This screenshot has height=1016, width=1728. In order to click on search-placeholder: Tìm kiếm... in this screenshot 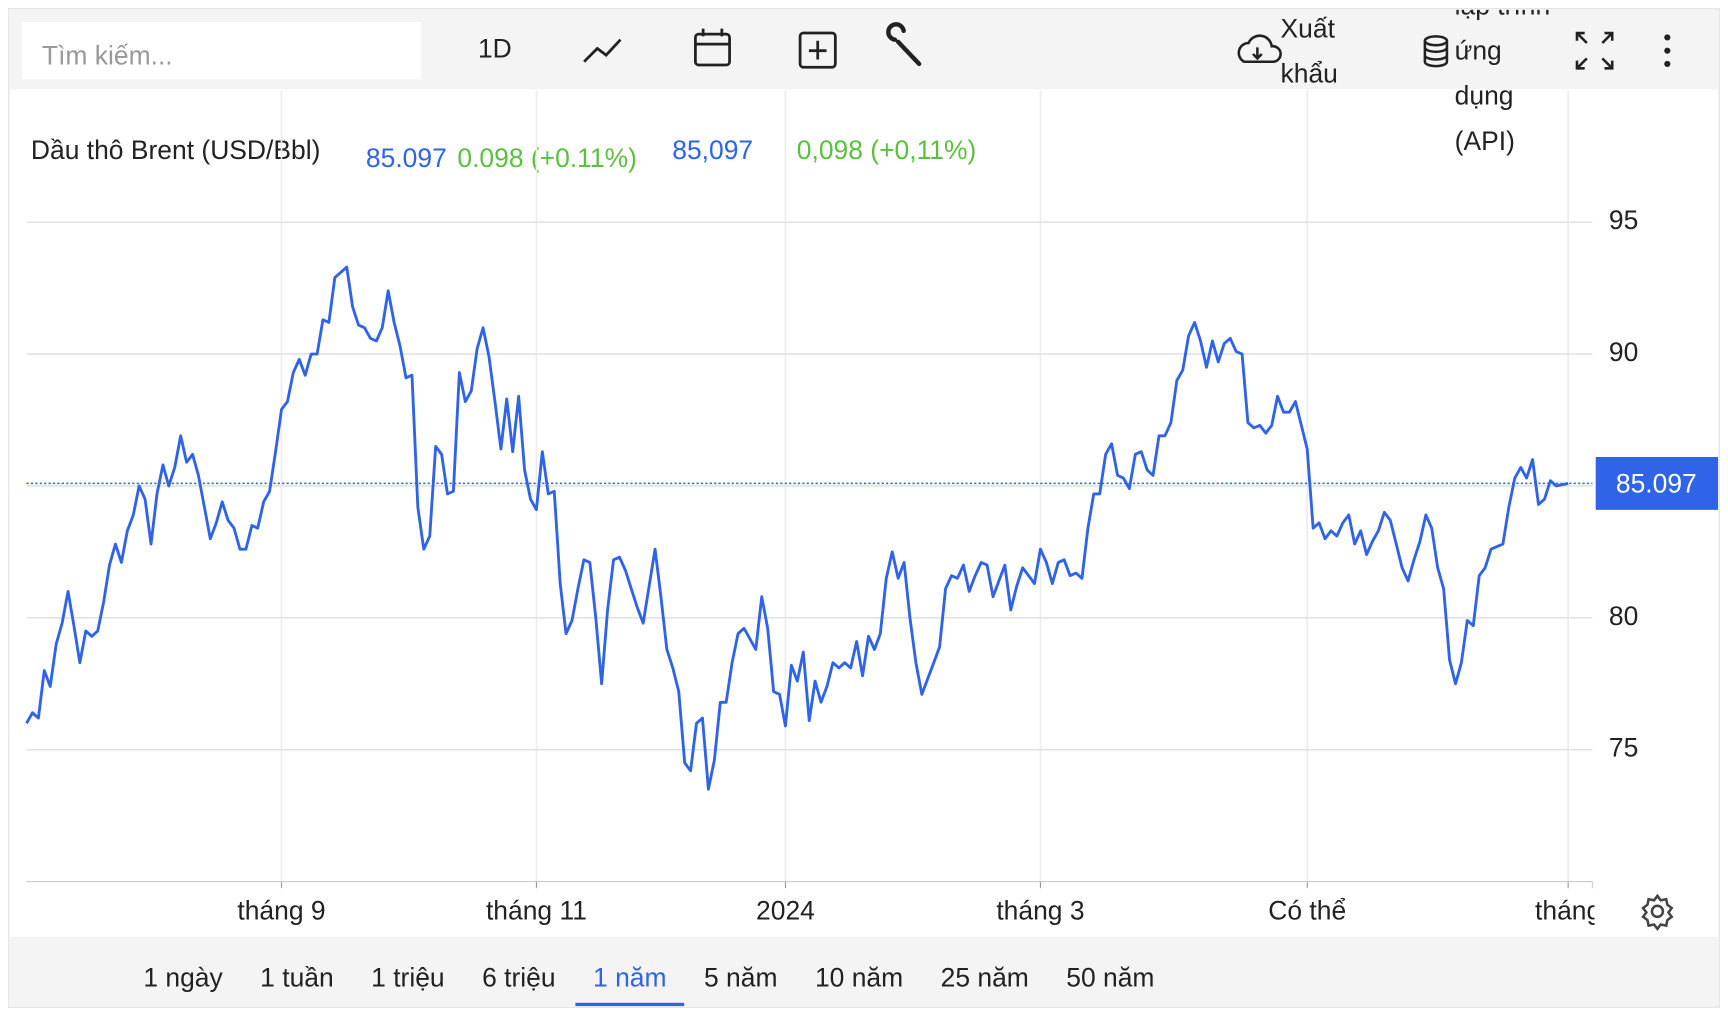, I will do `click(107, 55)`.